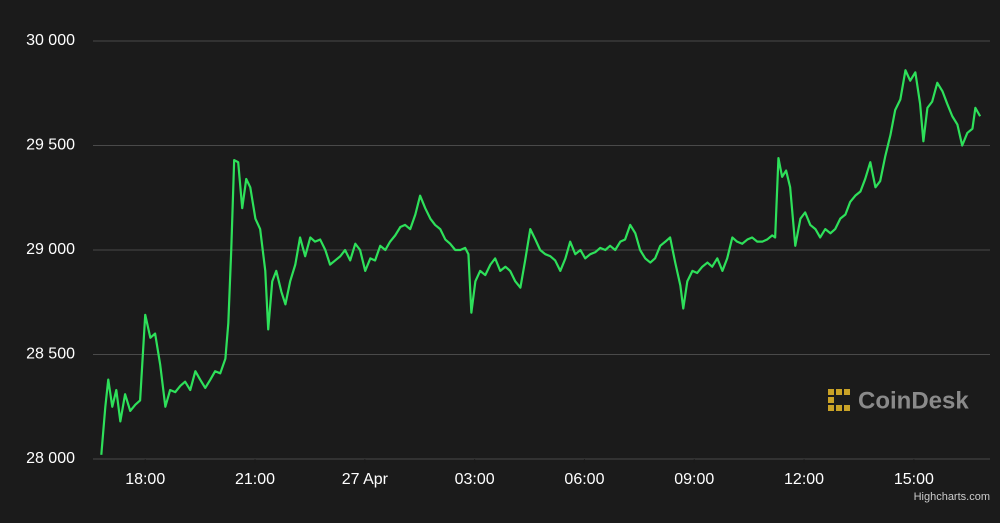 The height and width of the screenshot is (523, 1000). I want to click on x-tick-label: 03:00, so click(475, 479).